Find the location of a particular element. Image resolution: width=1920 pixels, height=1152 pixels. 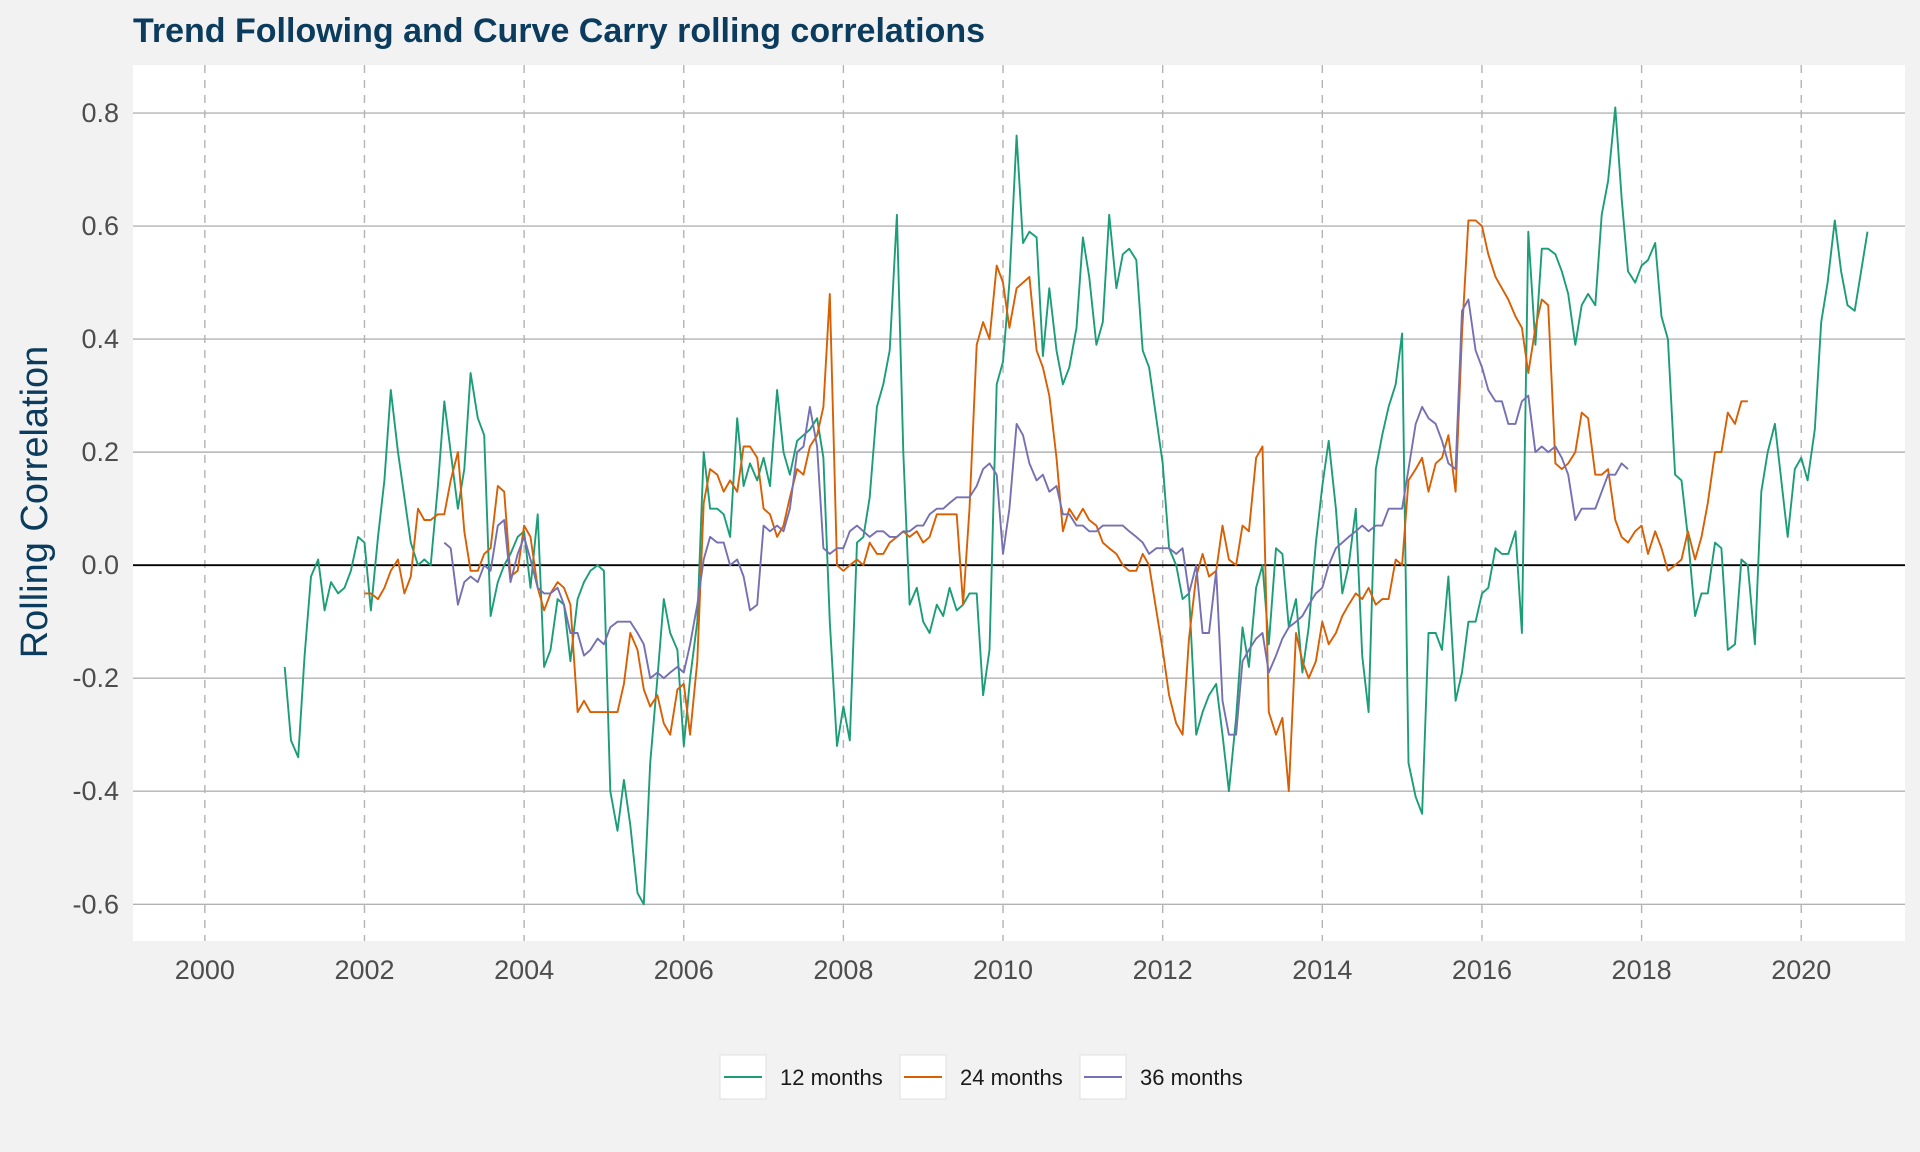

y-tick-label: 0.0 is located at coordinates (100, 565).